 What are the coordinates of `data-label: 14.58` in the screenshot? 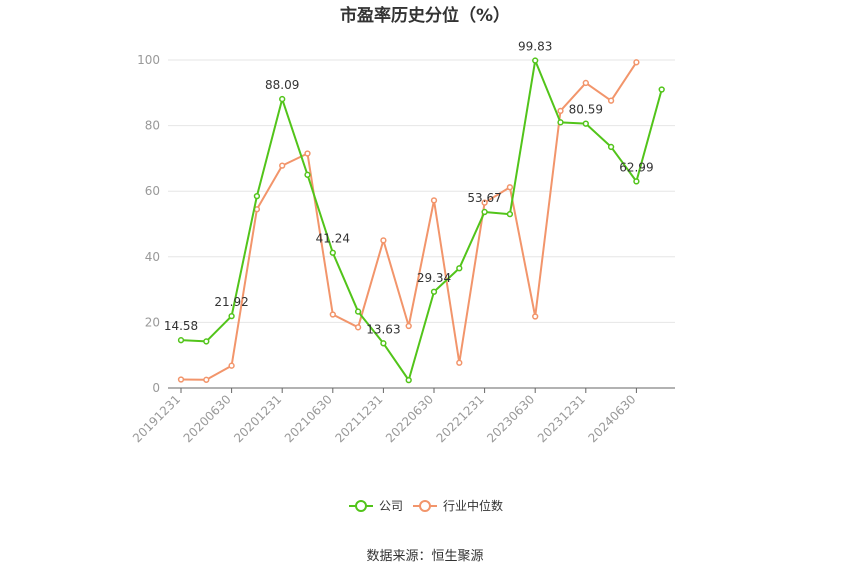 It's located at (181, 326).